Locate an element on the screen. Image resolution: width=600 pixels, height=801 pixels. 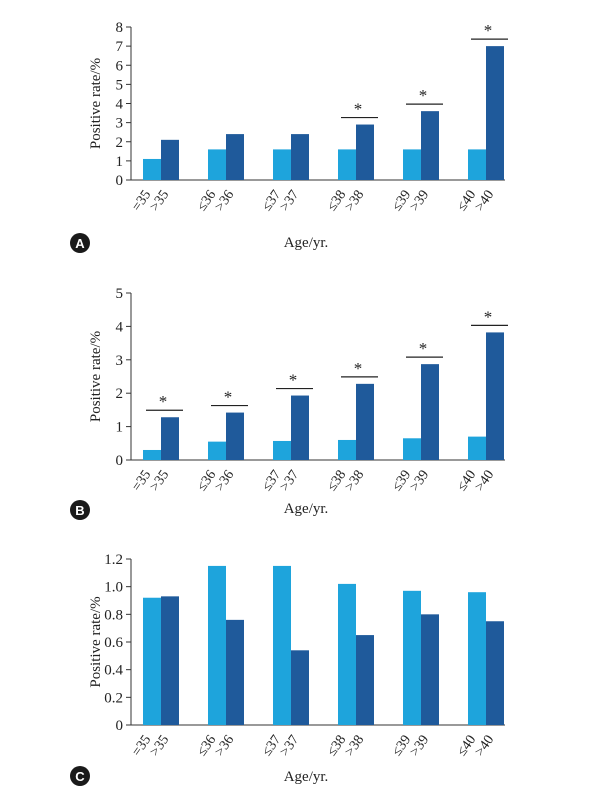
y-tick-label: 6 is located at coordinates (120, 66).